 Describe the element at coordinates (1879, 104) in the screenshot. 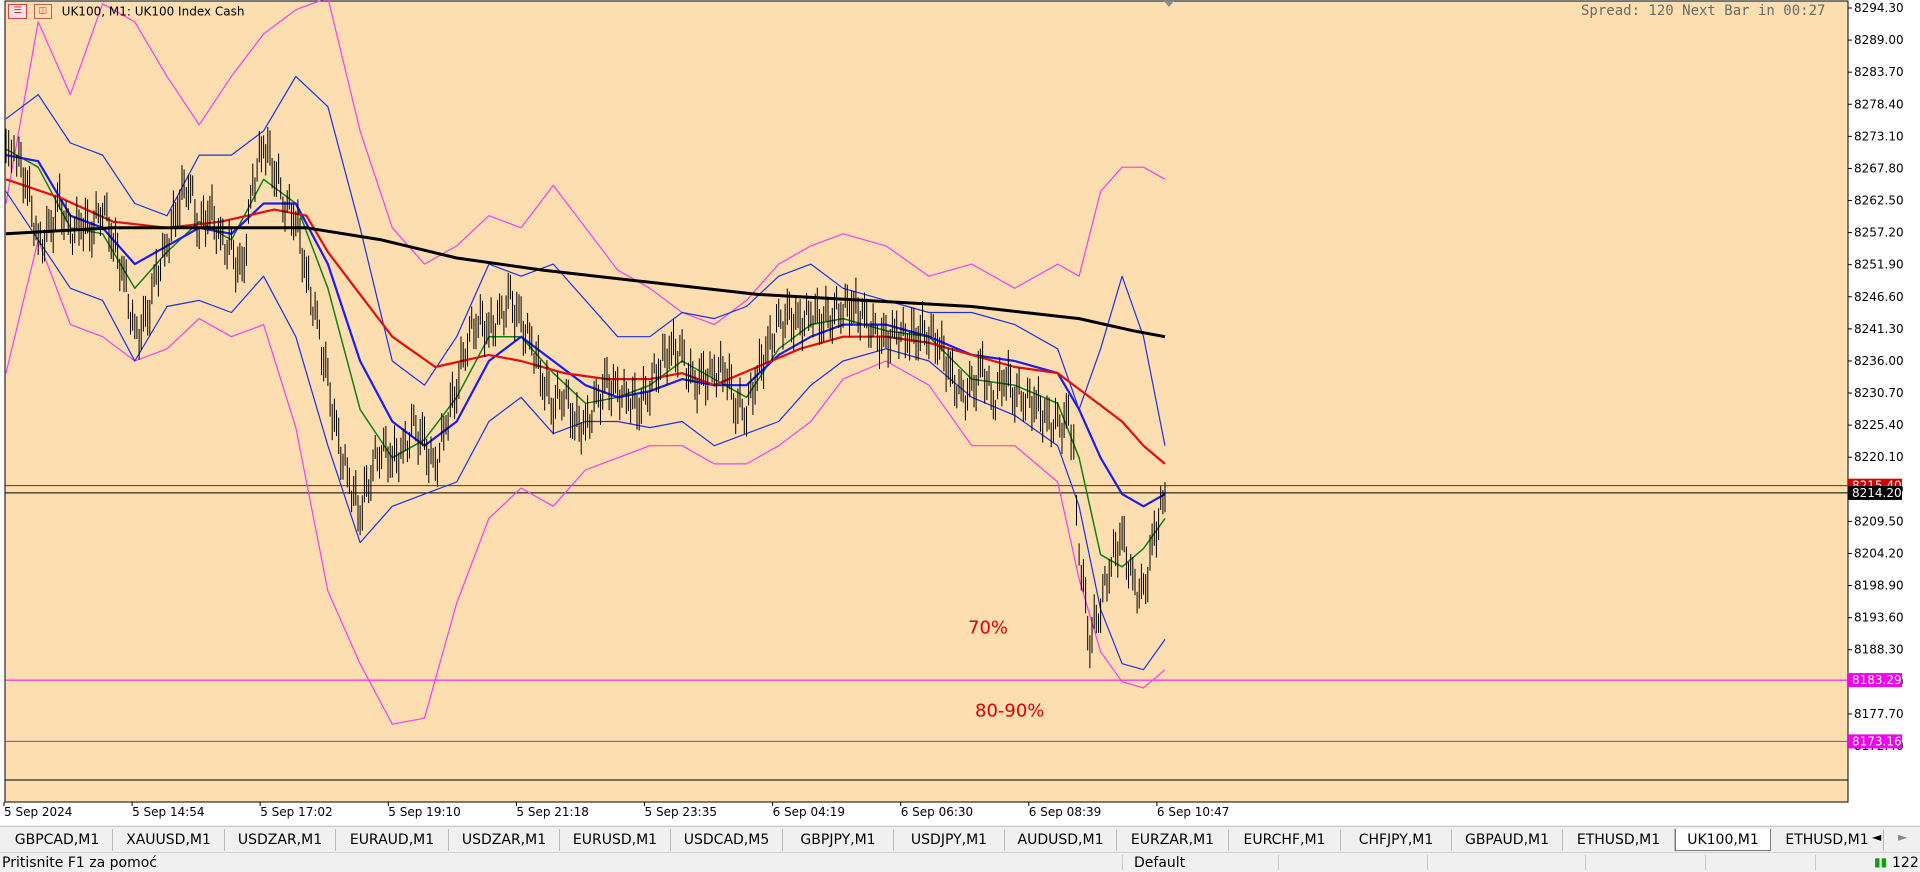

I see `y-tick-label: 8278.40` at that location.